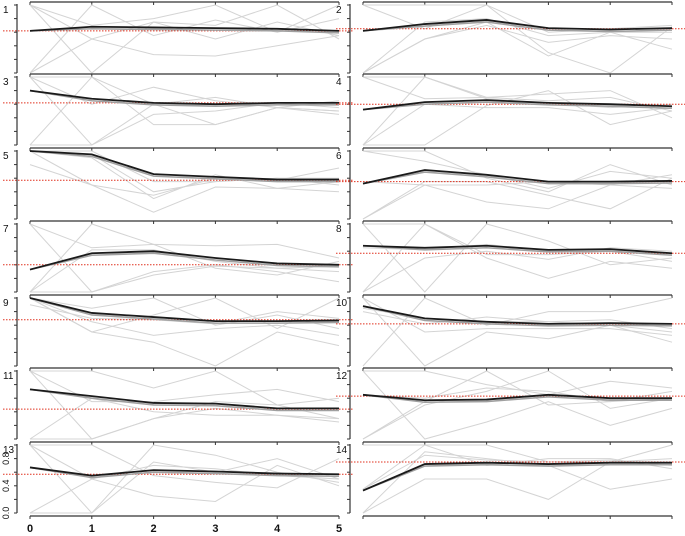 The image size is (685, 536). I want to click on panel-label: 1, so click(6, 10).